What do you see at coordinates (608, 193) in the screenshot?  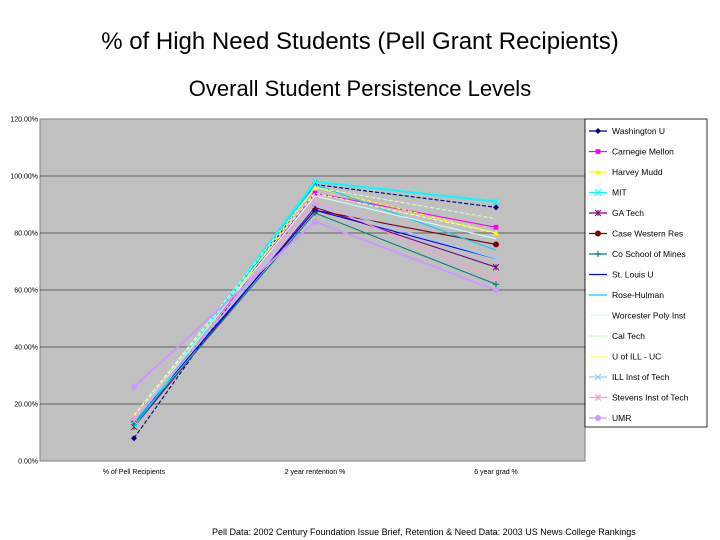 I see `legend-item: MIT` at bounding box center [608, 193].